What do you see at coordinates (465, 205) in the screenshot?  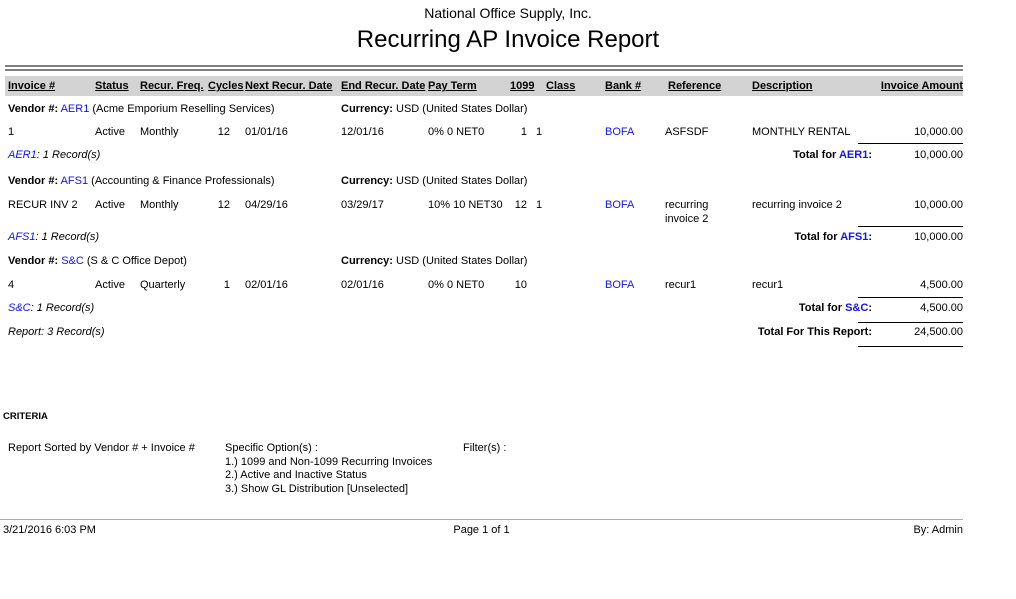 I see `cell-pay-term: 10% 10 NET30` at bounding box center [465, 205].